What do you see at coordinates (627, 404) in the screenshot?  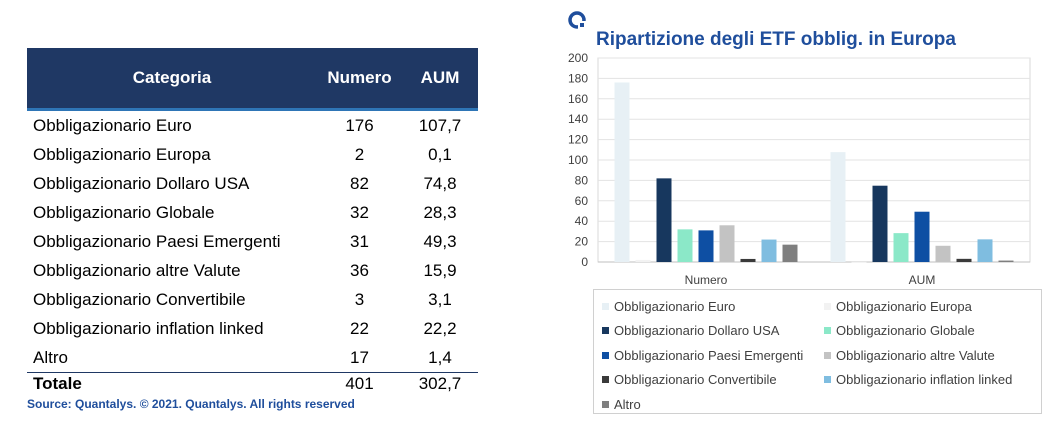 I see `legend-label: Altro` at bounding box center [627, 404].